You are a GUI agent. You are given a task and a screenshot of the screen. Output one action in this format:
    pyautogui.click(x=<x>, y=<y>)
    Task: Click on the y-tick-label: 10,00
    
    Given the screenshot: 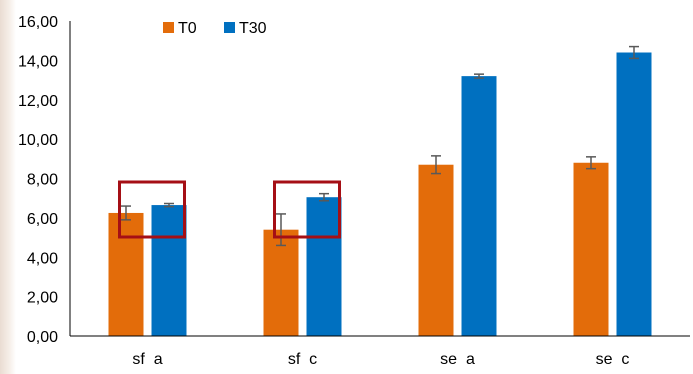 What is the action you would take?
    pyautogui.click(x=38, y=140)
    